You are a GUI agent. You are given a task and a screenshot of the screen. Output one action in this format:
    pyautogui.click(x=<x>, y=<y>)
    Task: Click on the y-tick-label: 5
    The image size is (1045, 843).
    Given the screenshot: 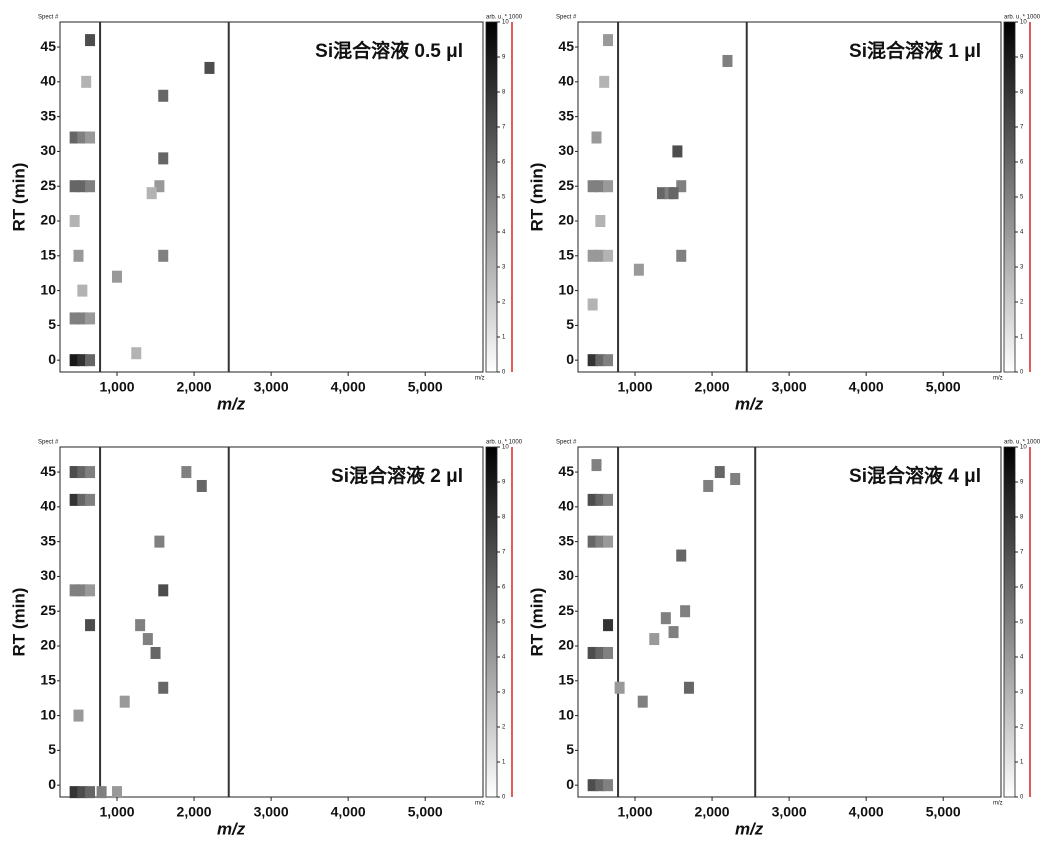 What is the action you would take?
    pyautogui.click(x=570, y=324)
    